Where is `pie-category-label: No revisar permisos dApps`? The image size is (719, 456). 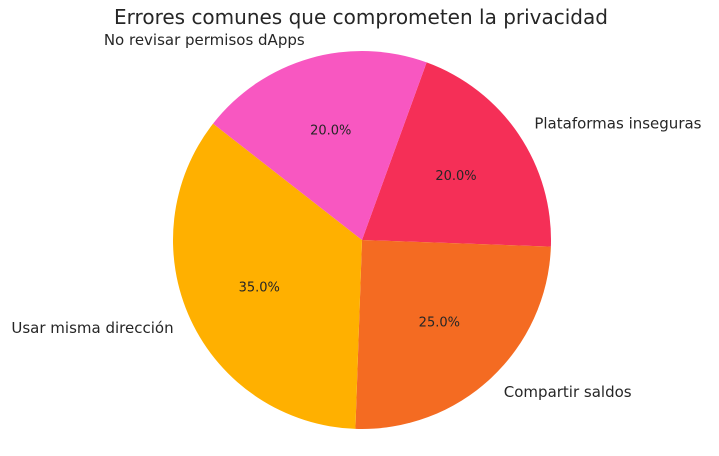
pie-category-label: No revisar permisos dApps is located at coordinates (204, 40).